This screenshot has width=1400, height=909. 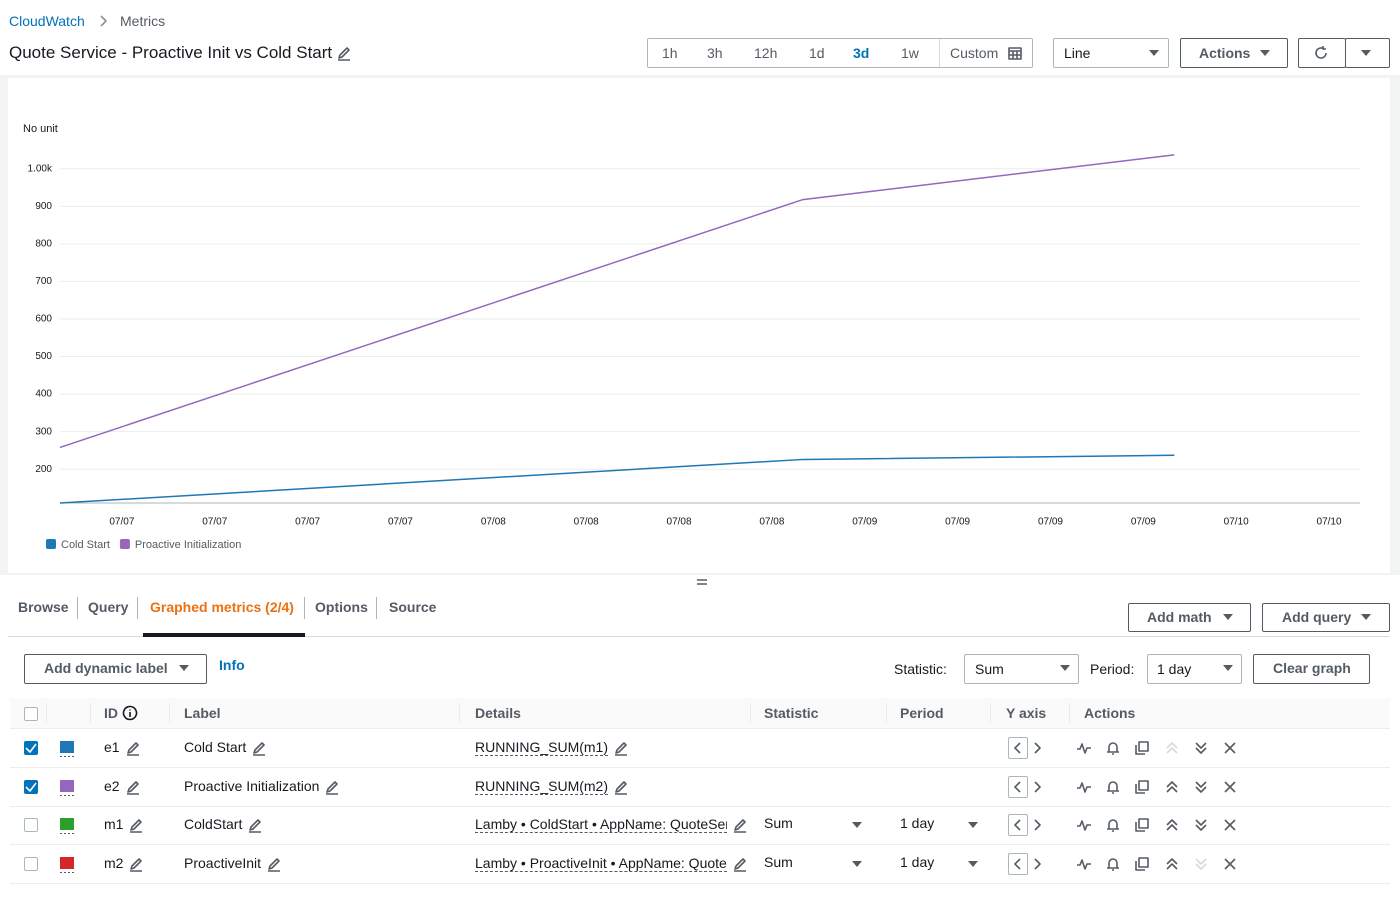 What do you see at coordinates (40, 168) in the screenshot?
I see `y-tick-label: 1.00k` at bounding box center [40, 168].